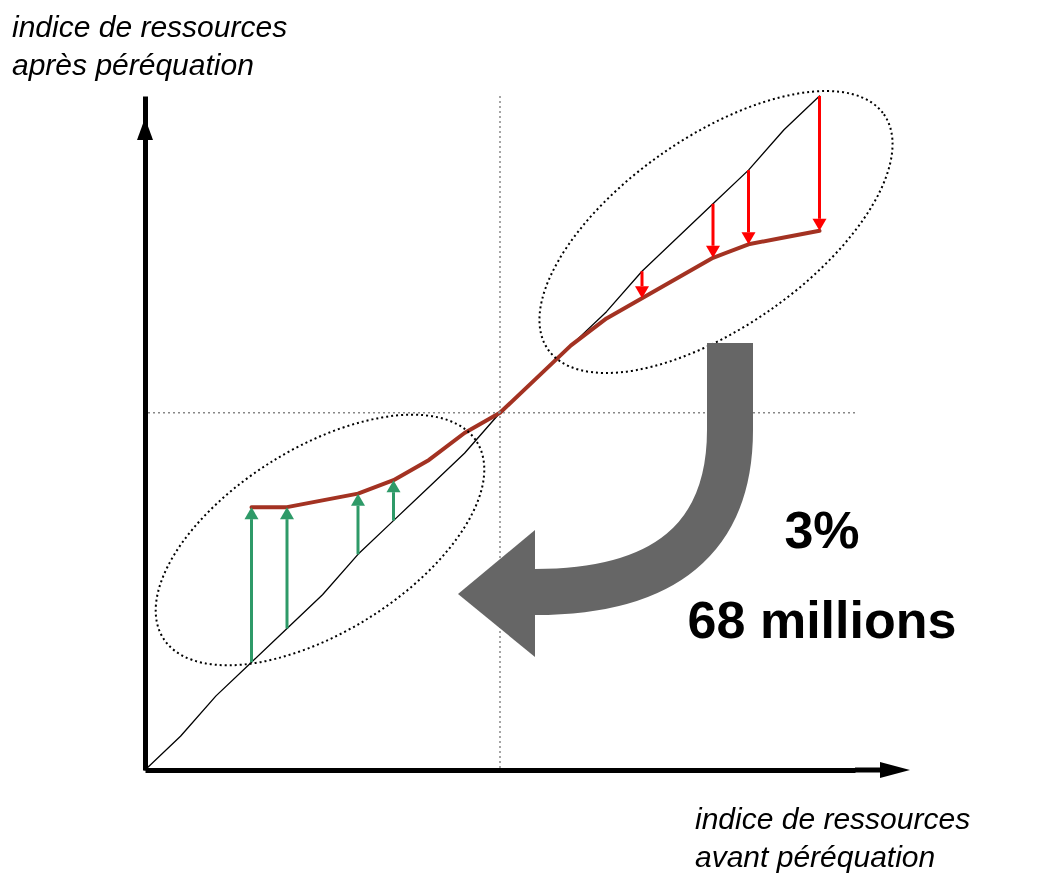 This screenshot has height=882, width=1041. What do you see at coordinates (150, 46) in the screenshot?
I see `y-axis-title: indice de ressources après péréquation` at bounding box center [150, 46].